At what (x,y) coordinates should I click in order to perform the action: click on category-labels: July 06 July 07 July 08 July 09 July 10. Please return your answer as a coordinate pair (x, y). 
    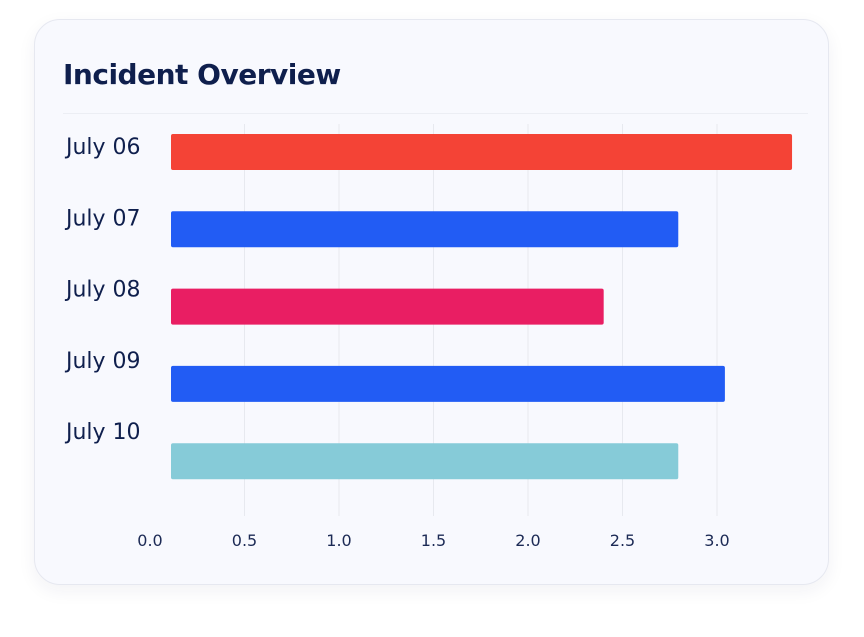
    Looking at the image, I should click on (102, 290).